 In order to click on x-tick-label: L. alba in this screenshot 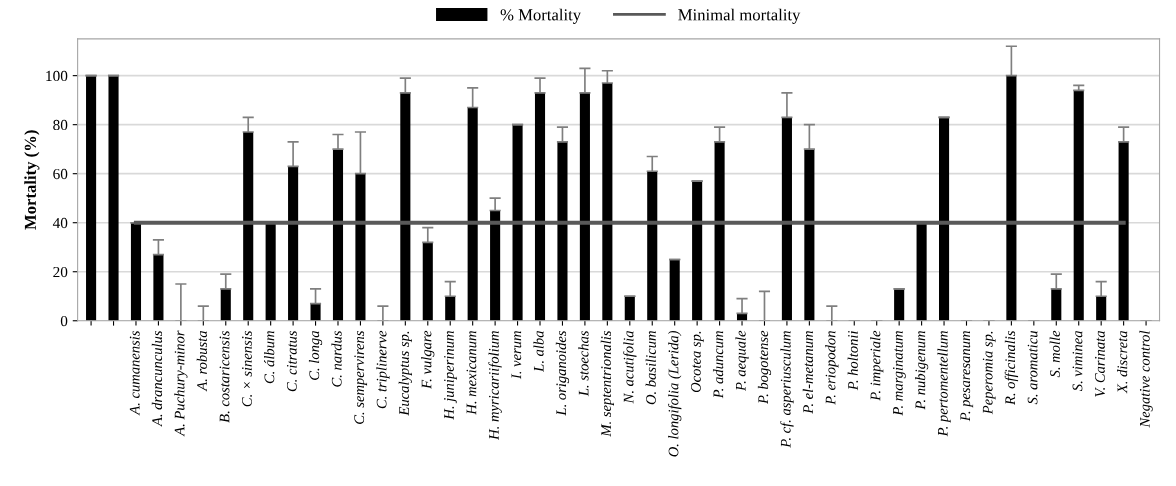, I will do `click(538, 351)`.